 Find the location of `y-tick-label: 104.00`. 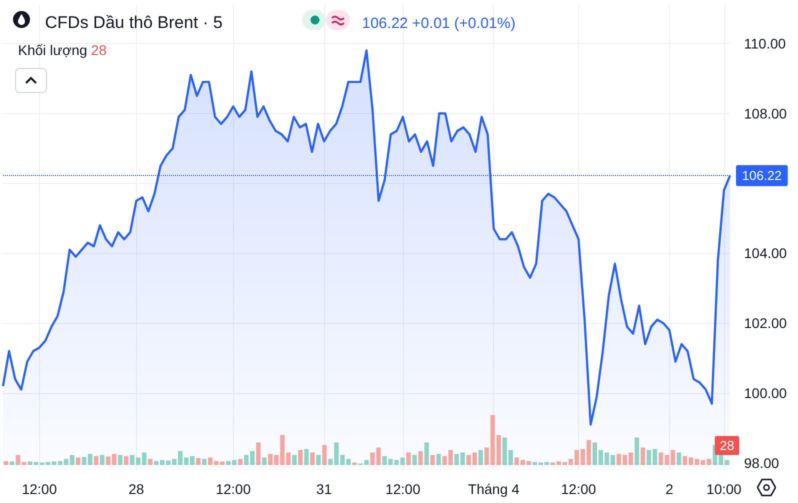

y-tick-label: 104.00 is located at coordinates (766, 253).